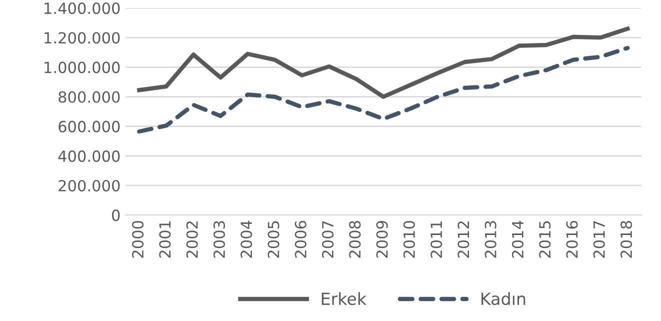 This screenshot has width=661, height=321. What do you see at coordinates (89, 156) in the screenshot?
I see `y-tick-label: 400.000` at bounding box center [89, 156].